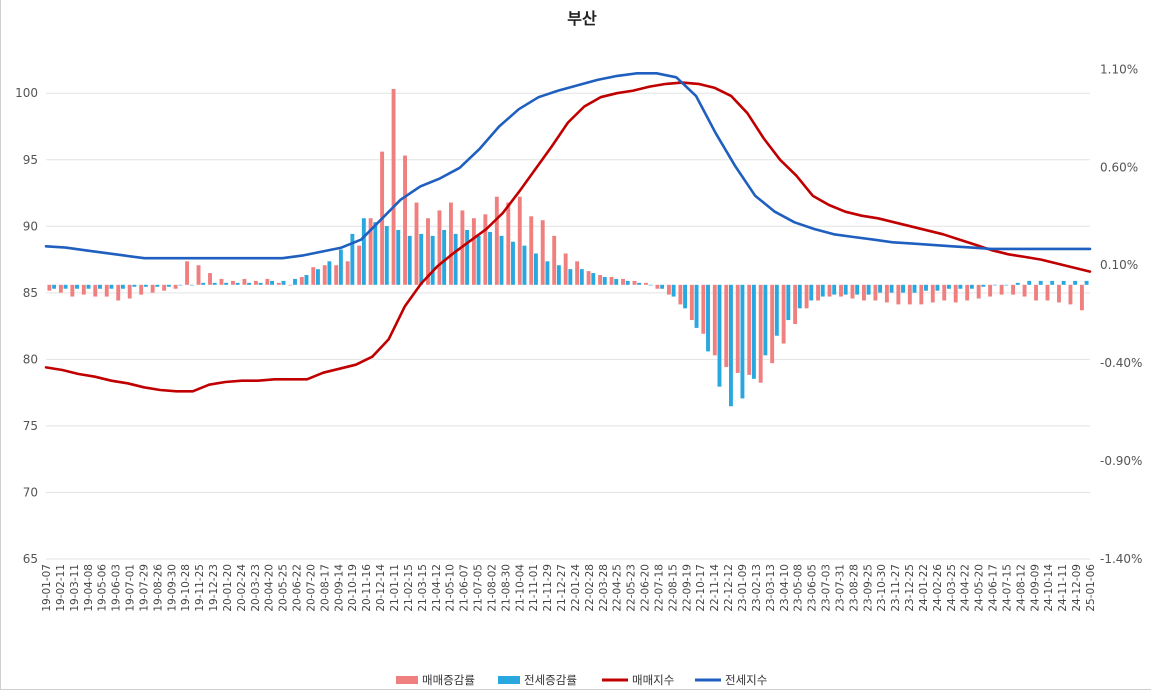  Describe the element at coordinates (924, 588) in the screenshot. I see `x-tick-label: 24-01-22` at that location.